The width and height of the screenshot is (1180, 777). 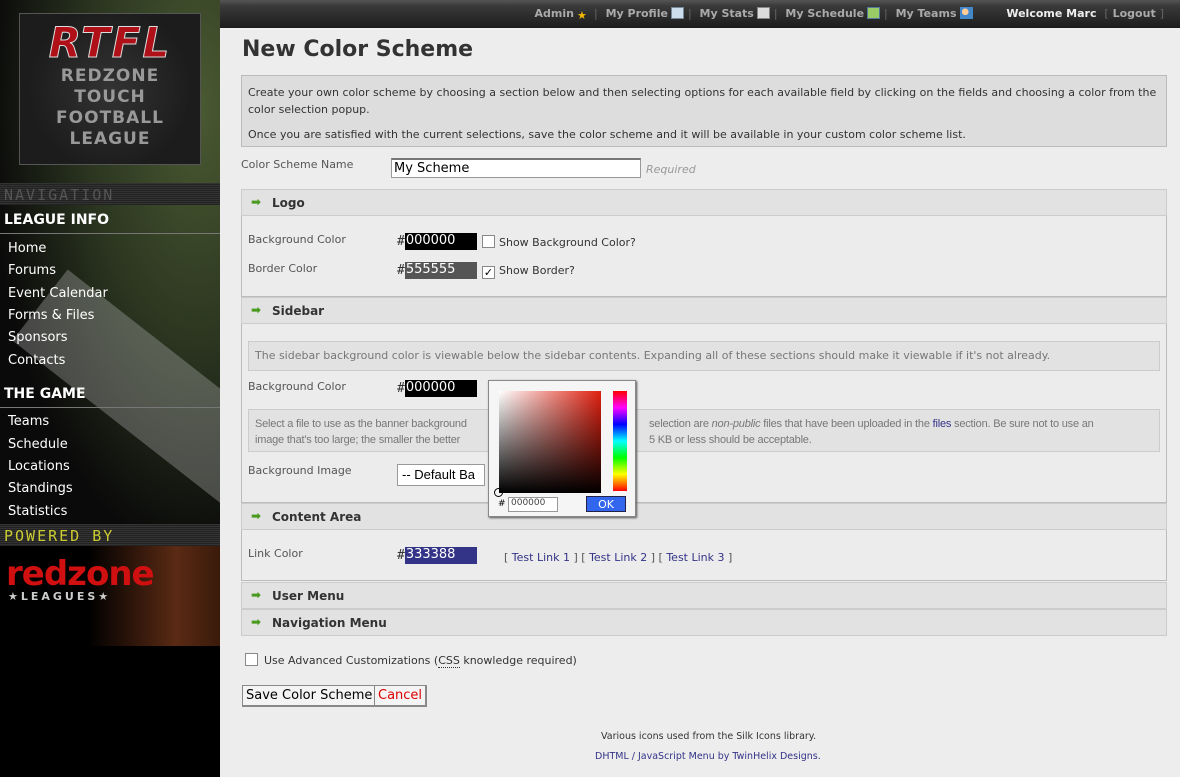 What do you see at coordinates (38, 337) in the screenshot?
I see `nav-sponsors: Sponsors` at bounding box center [38, 337].